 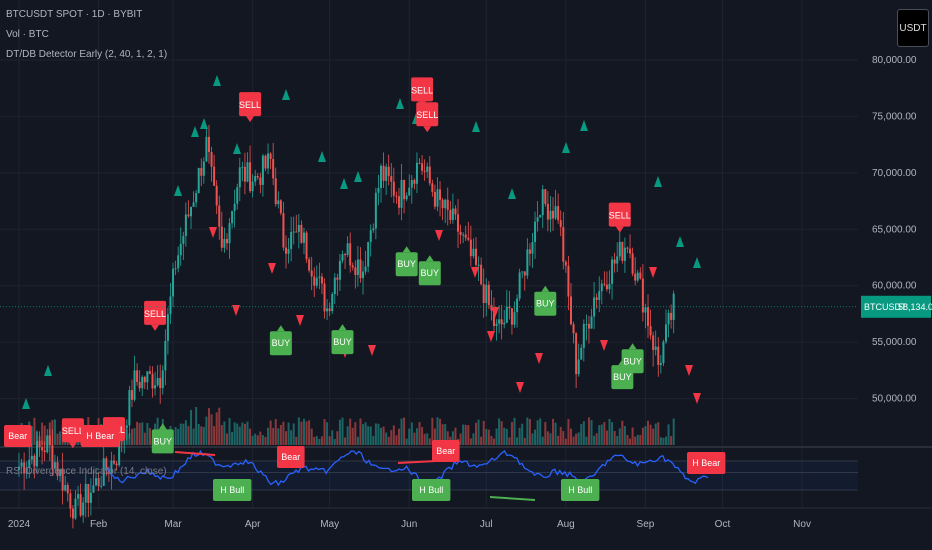 I want to click on indicator-legend: DT/DB Detector Early (2, 40, 1, 2, 1), so click(x=87, y=54).